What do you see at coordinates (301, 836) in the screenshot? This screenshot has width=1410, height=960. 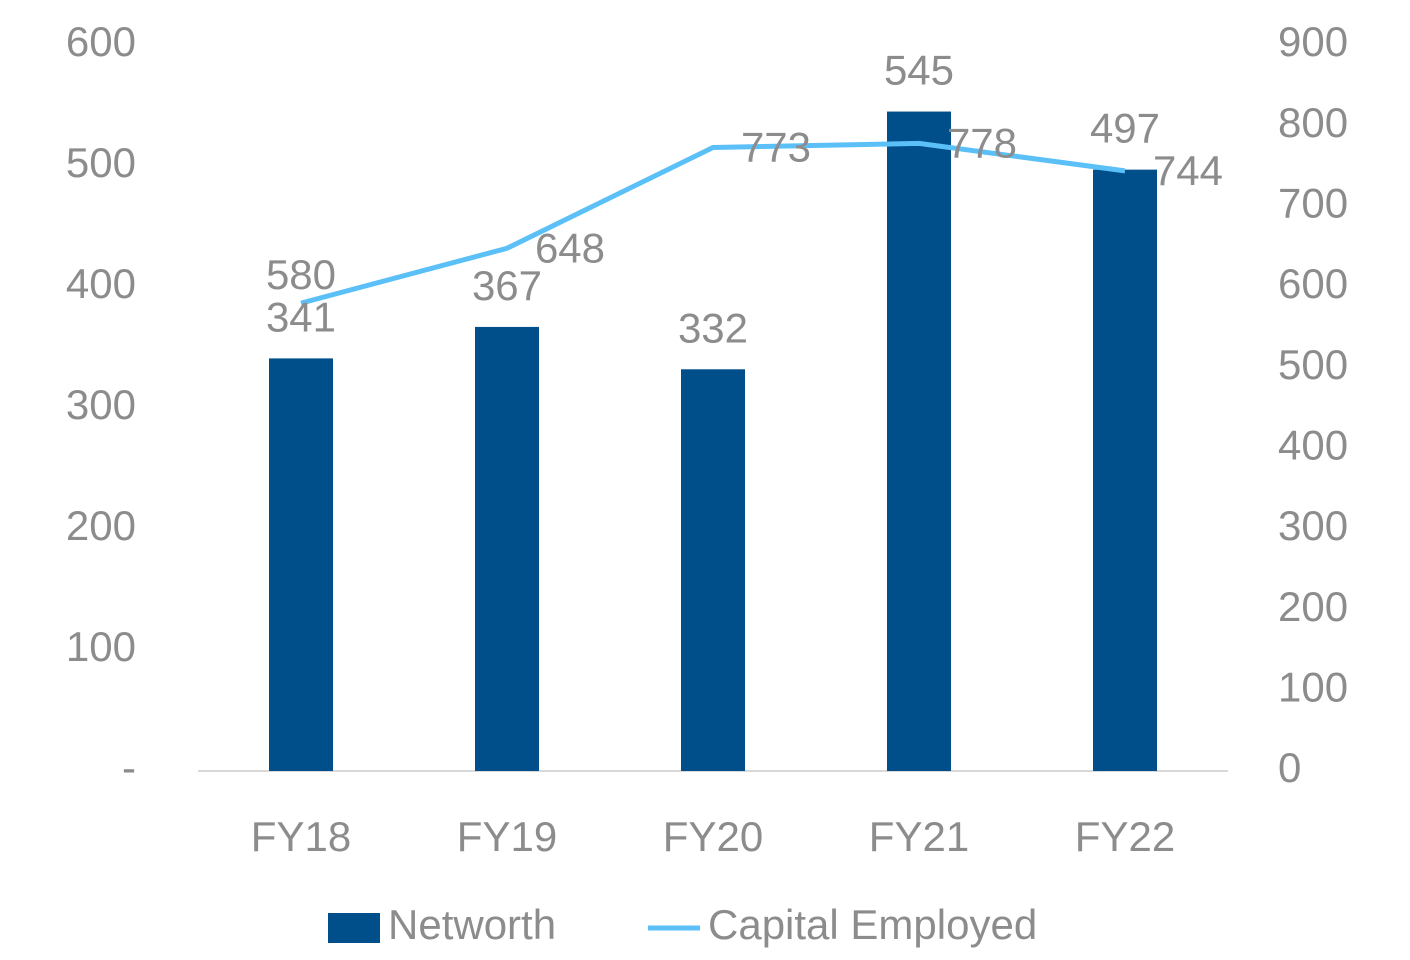 I see `x-tick-label: FY18` at bounding box center [301, 836].